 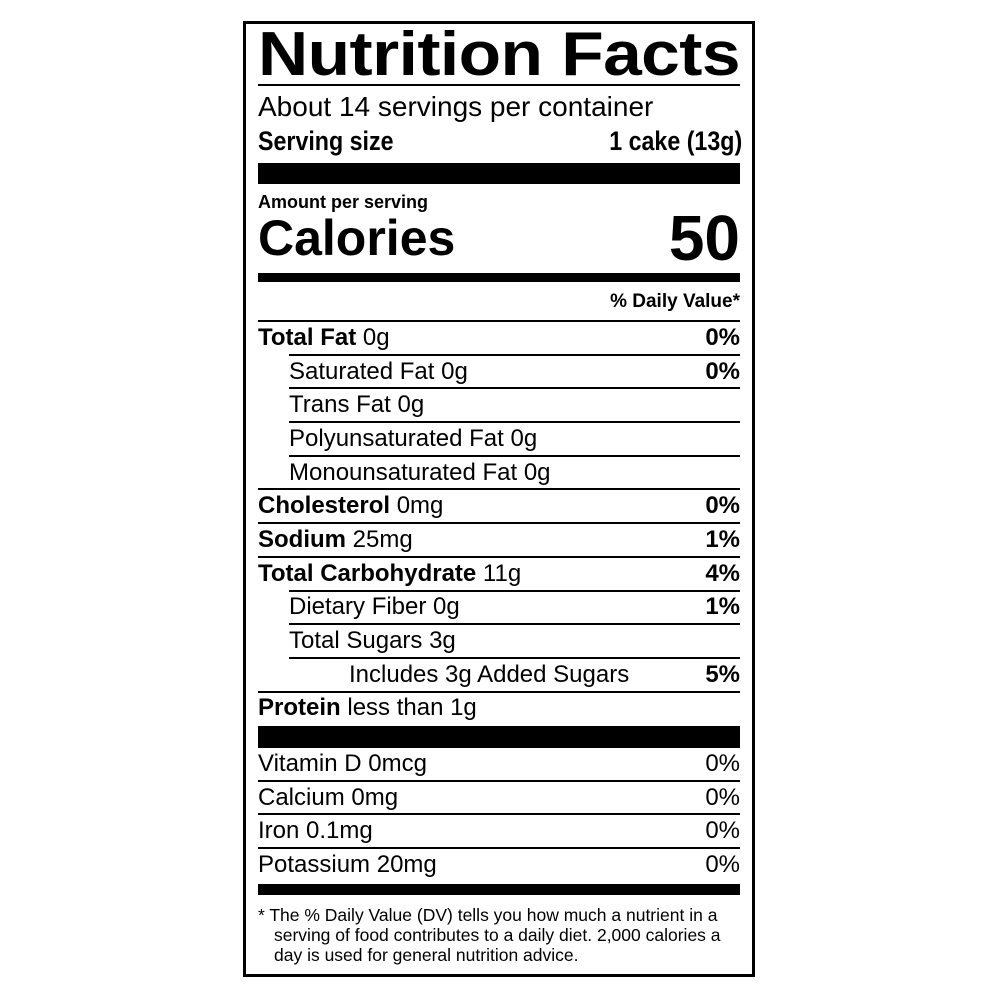 What do you see at coordinates (442, 641) in the screenshot?
I see `nutrient-amount: 3g` at bounding box center [442, 641].